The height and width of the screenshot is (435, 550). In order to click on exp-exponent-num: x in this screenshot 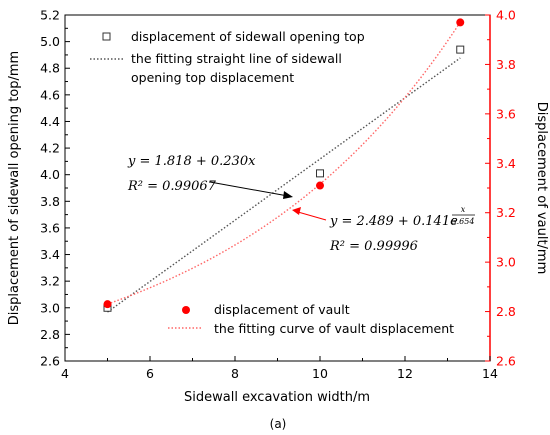, I will do `click(463, 209)`.